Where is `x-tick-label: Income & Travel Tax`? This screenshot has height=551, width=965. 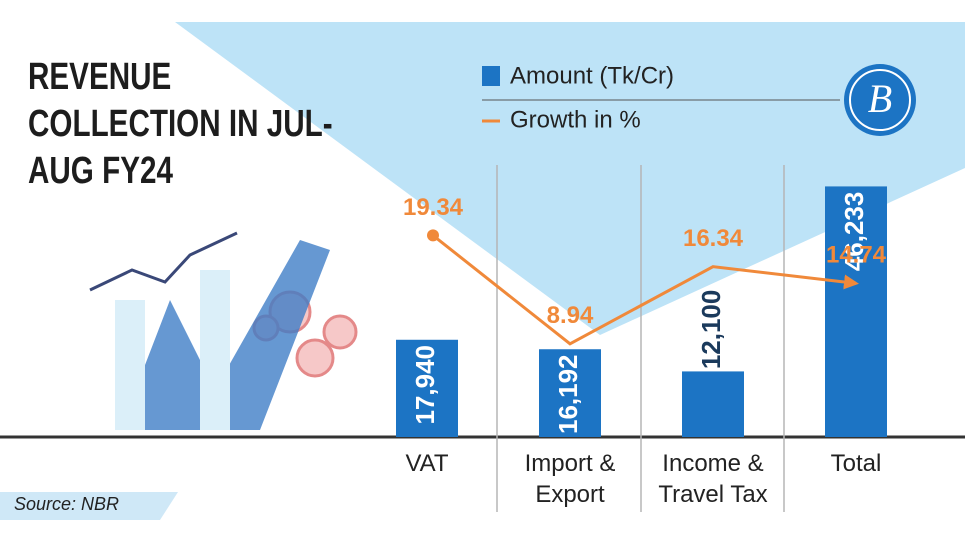
x-tick-label: Income & Travel Tax is located at coordinates (713, 479).